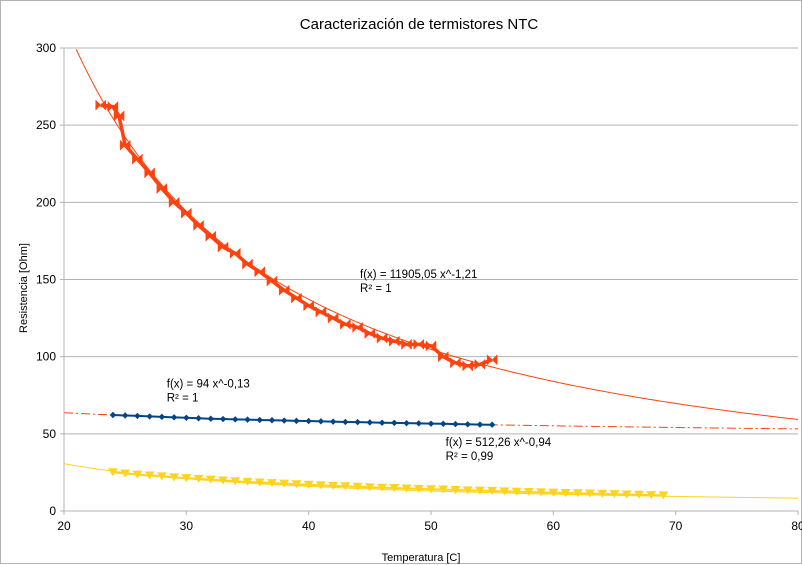 This screenshot has height=565, width=802. I want to click on x-tick-label: 70, so click(676, 526).